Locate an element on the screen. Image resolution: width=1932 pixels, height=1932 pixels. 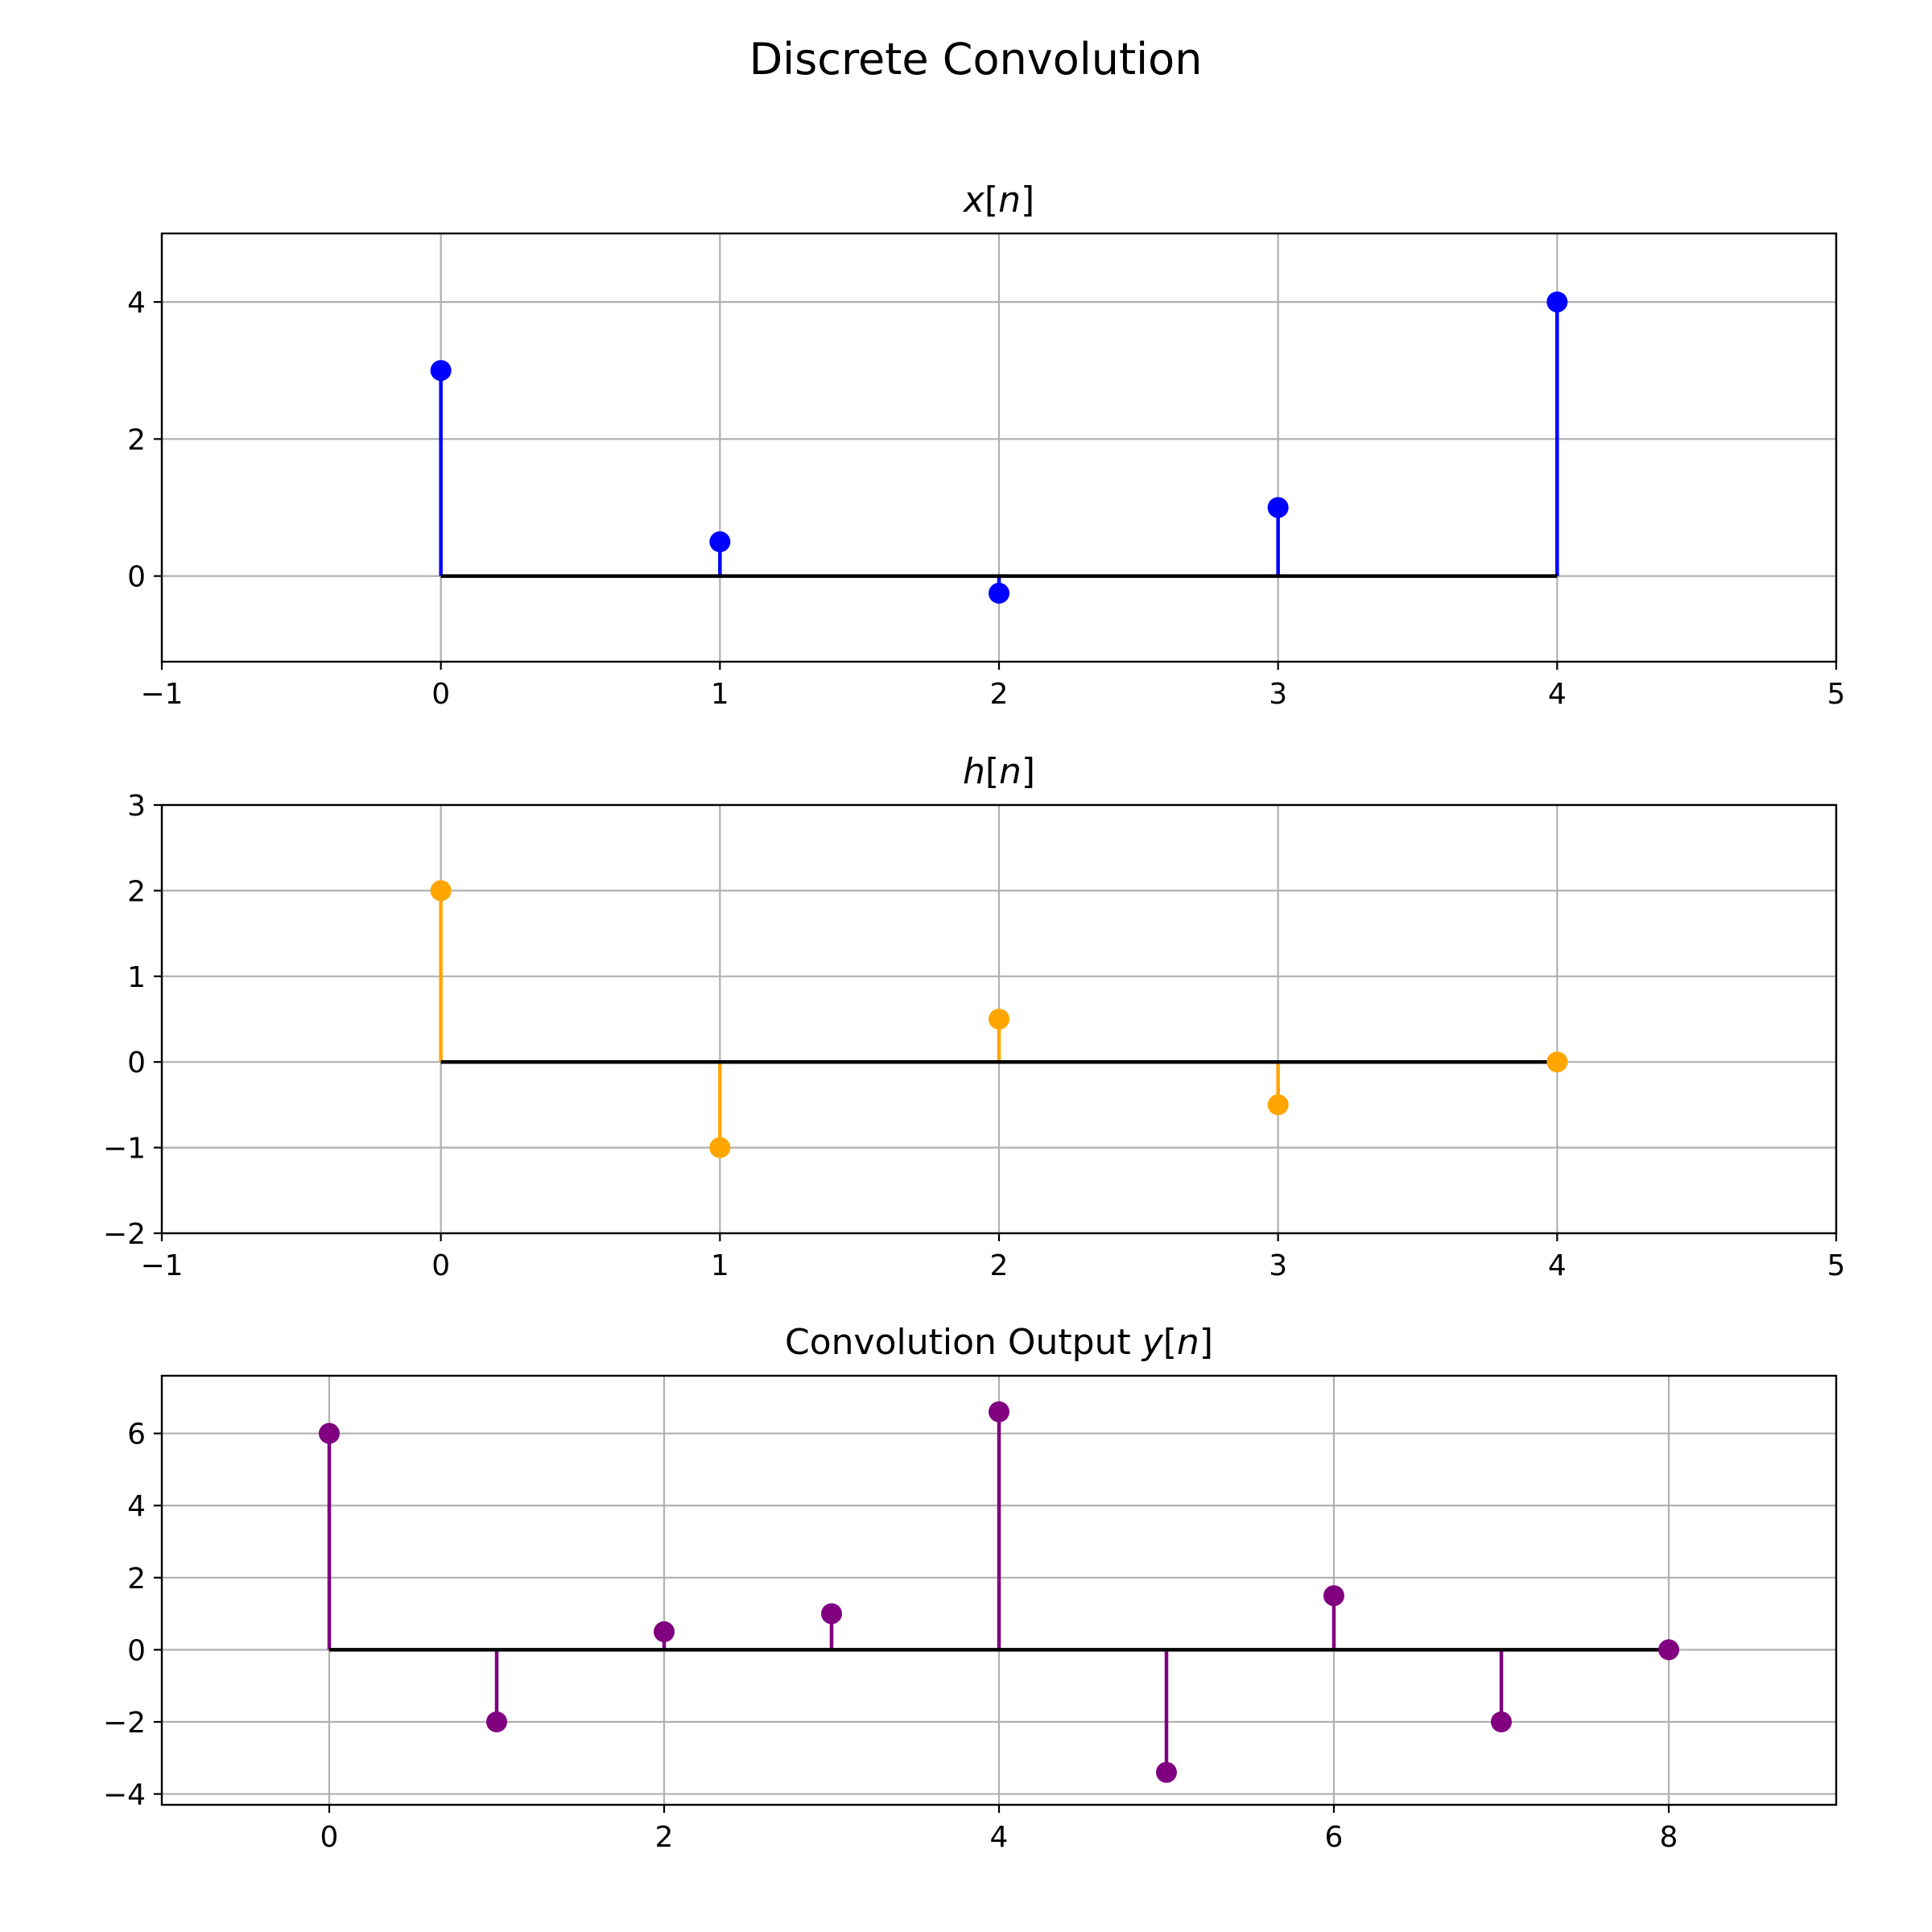
x-tick-label: 6 is located at coordinates (1334, 1837).